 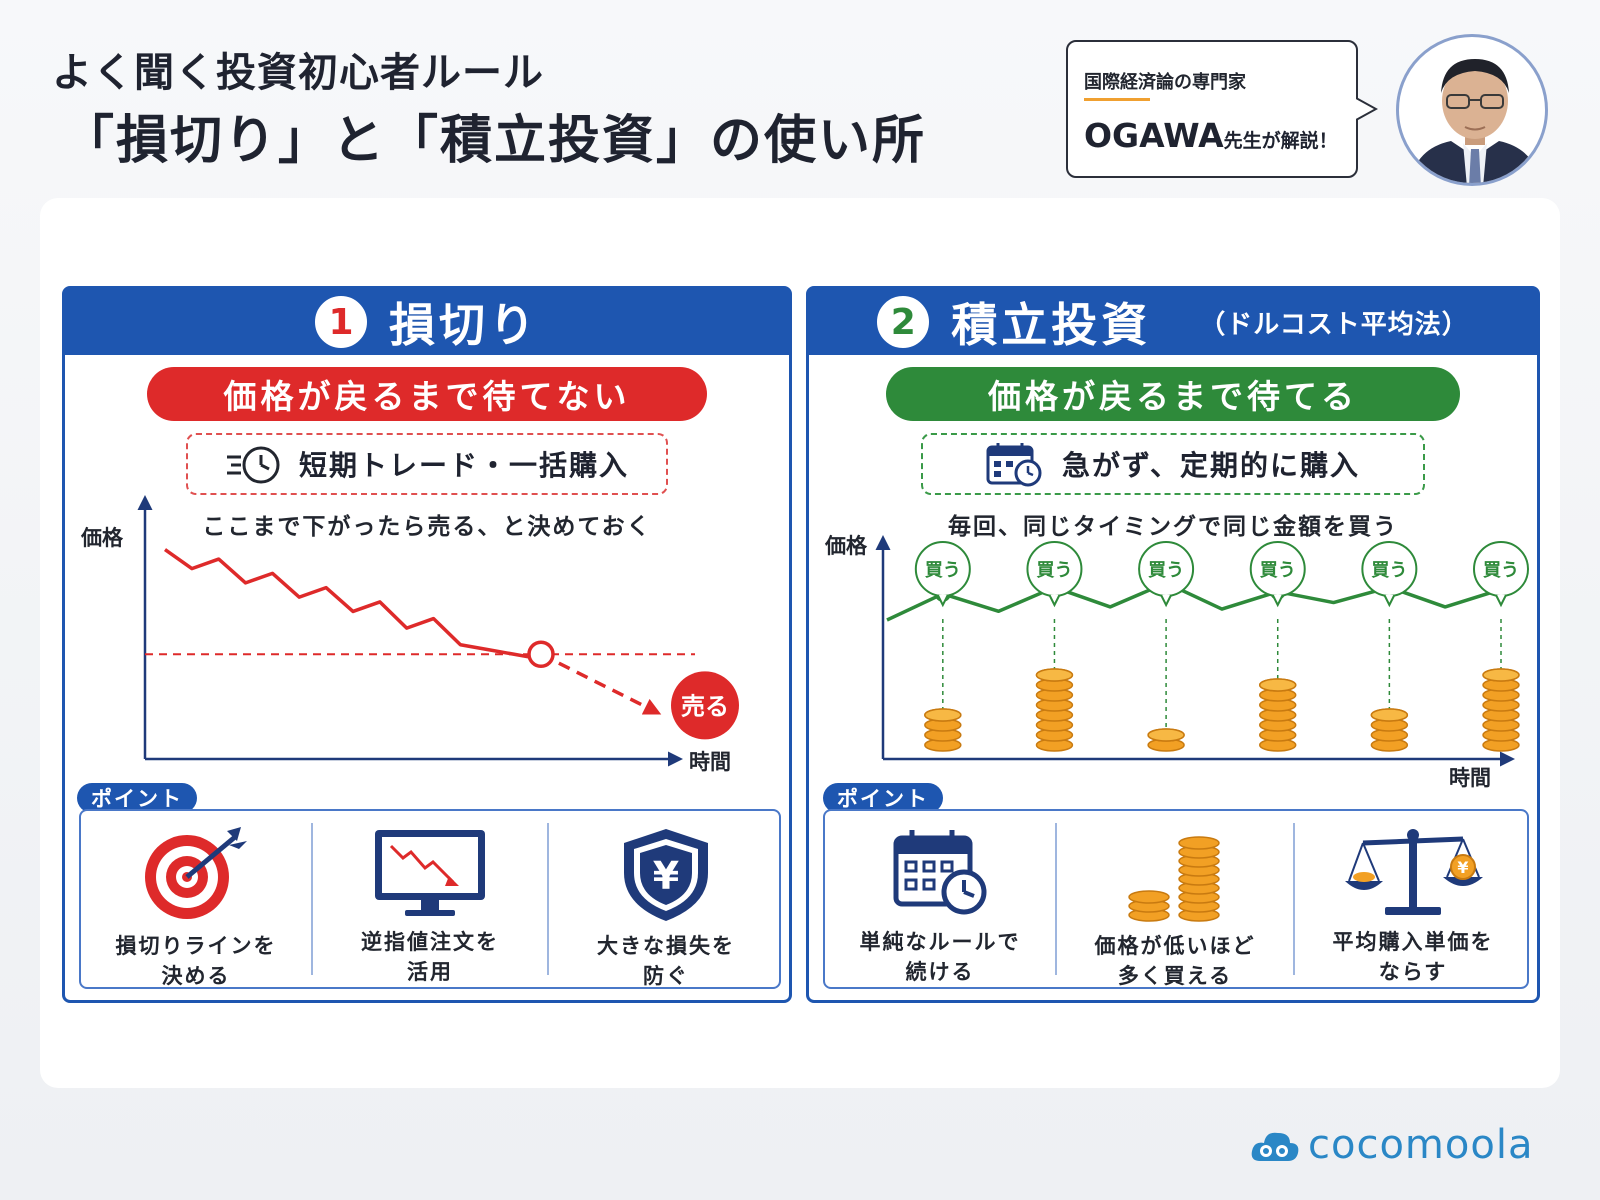 I want to click on number-badge: 2, so click(x=903, y=322).